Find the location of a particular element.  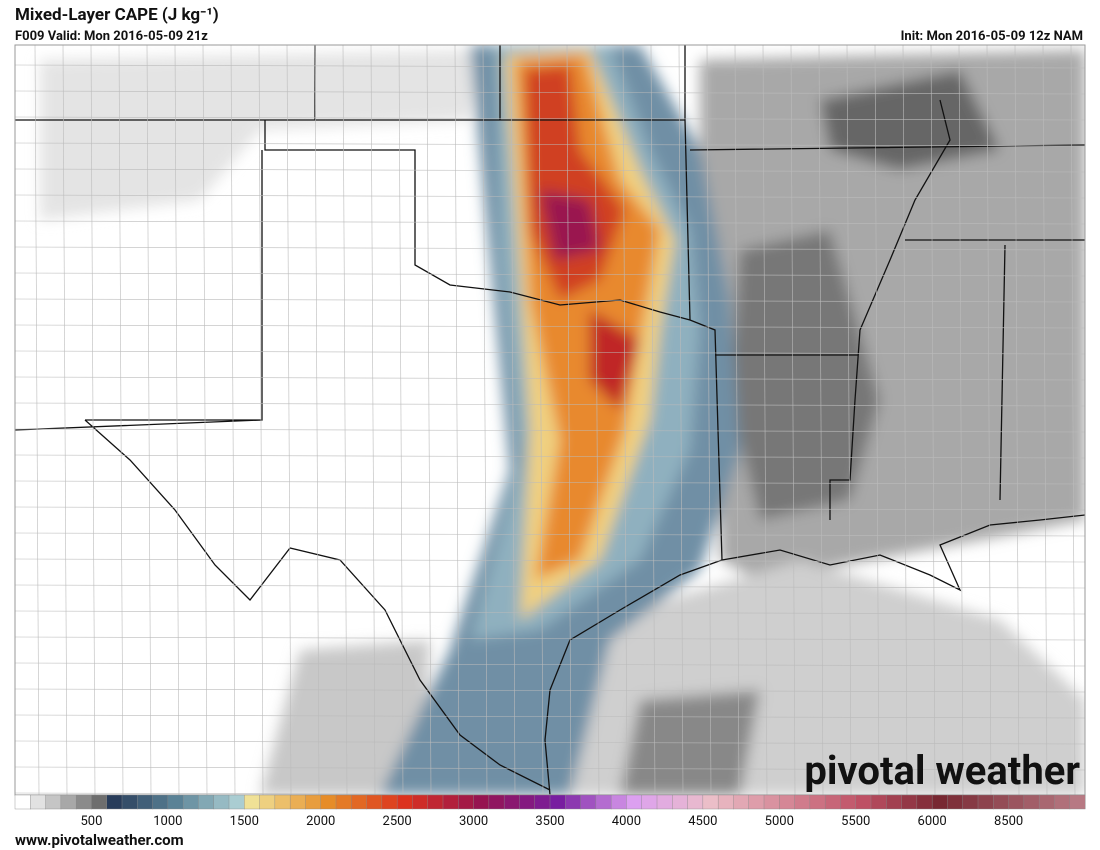

colorbar-label: 4000 is located at coordinates (626, 821).